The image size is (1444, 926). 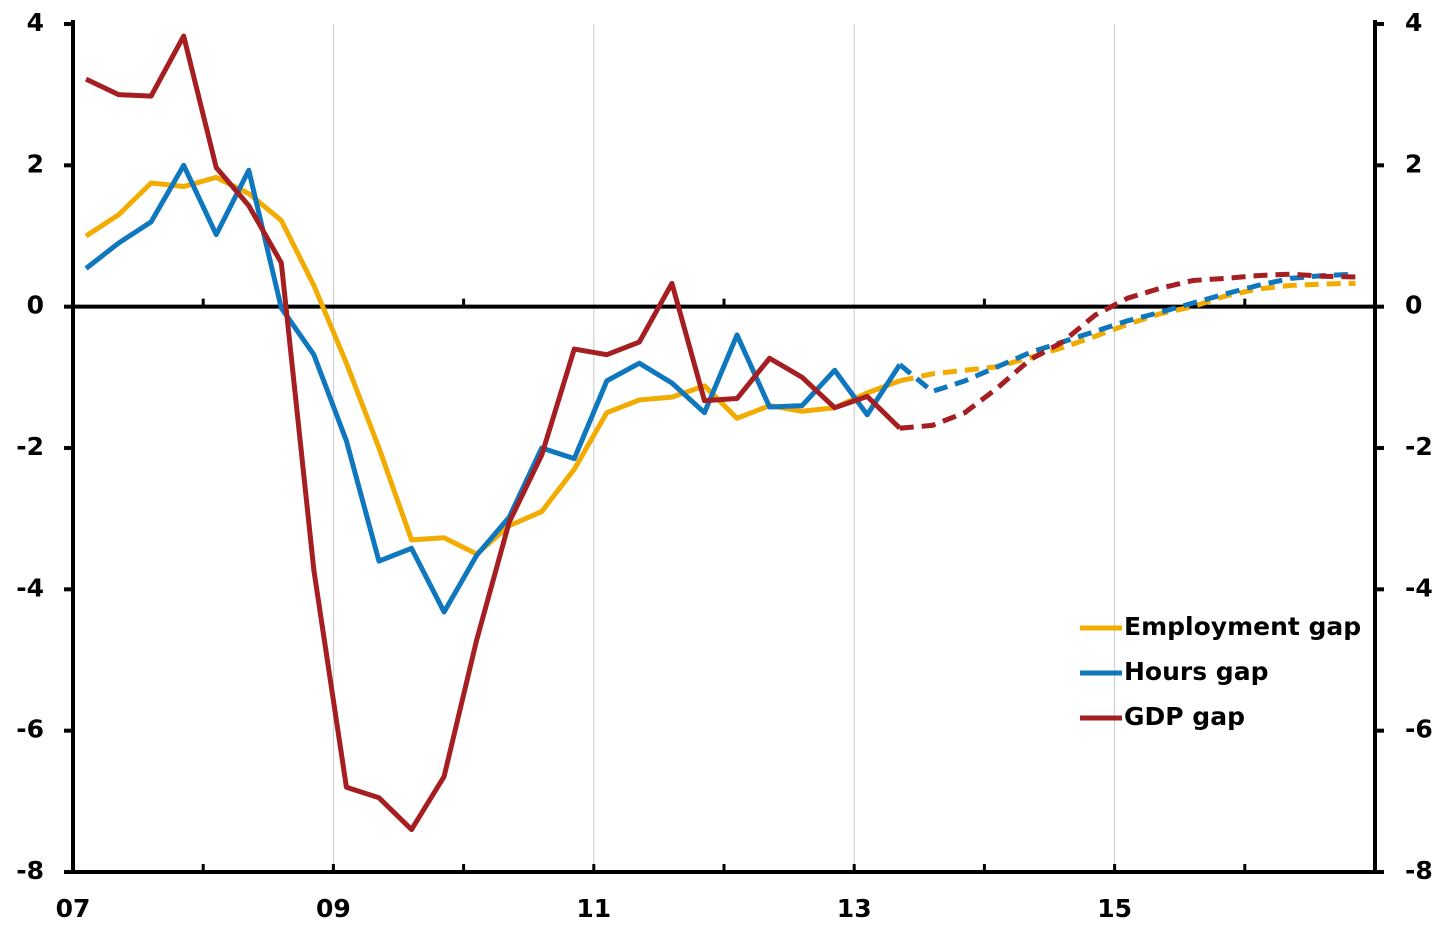 What do you see at coordinates (1413, 163) in the screenshot?
I see `y2-tick-label: 2` at bounding box center [1413, 163].